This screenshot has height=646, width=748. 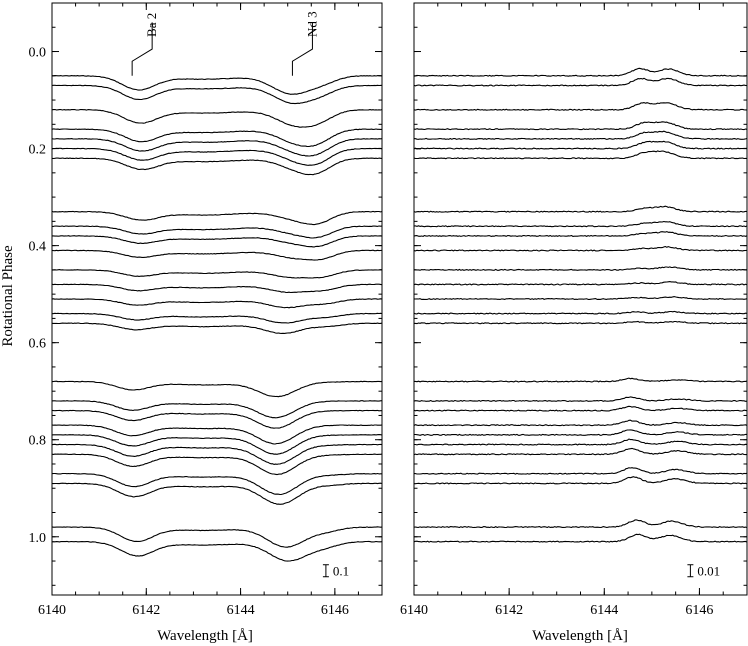 What do you see at coordinates (38, 441) in the screenshot?
I see `y-tick-label: 0.8` at bounding box center [38, 441].